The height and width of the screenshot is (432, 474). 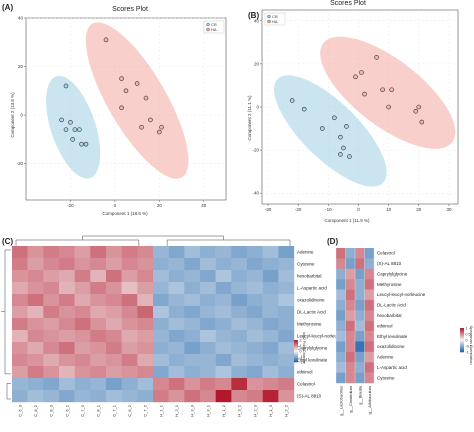 I want to click on column-label: C_6_1, so click(x=66, y=410).